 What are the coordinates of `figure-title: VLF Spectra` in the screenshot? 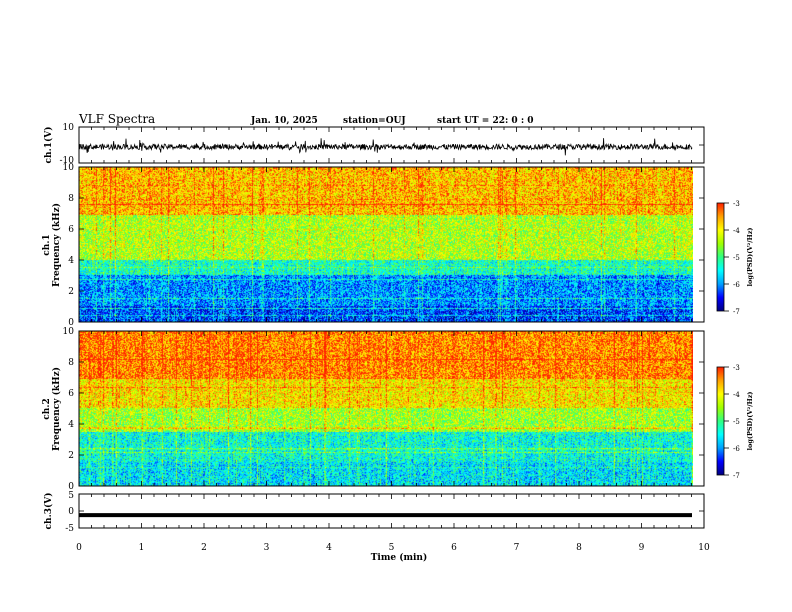 It's located at (116, 119).